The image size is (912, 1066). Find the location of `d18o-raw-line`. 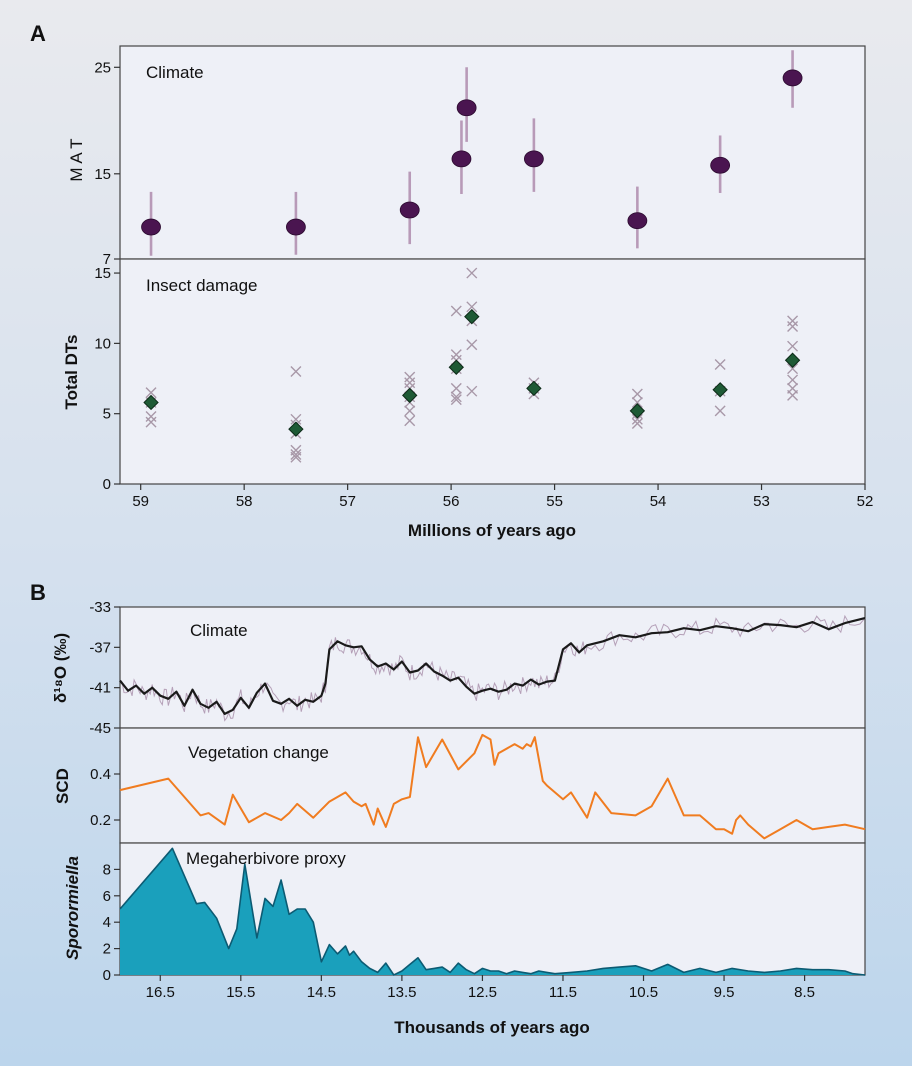

d18o-raw-line is located at coordinates (492, 668).